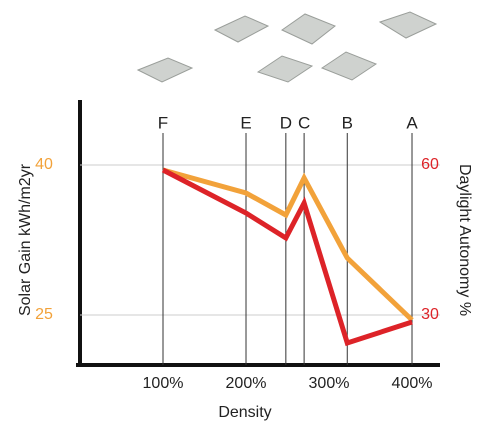 The image size is (479, 429). Describe the element at coordinates (412, 383) in the screenshot. I see `x-tick-label: 400%` at that location.